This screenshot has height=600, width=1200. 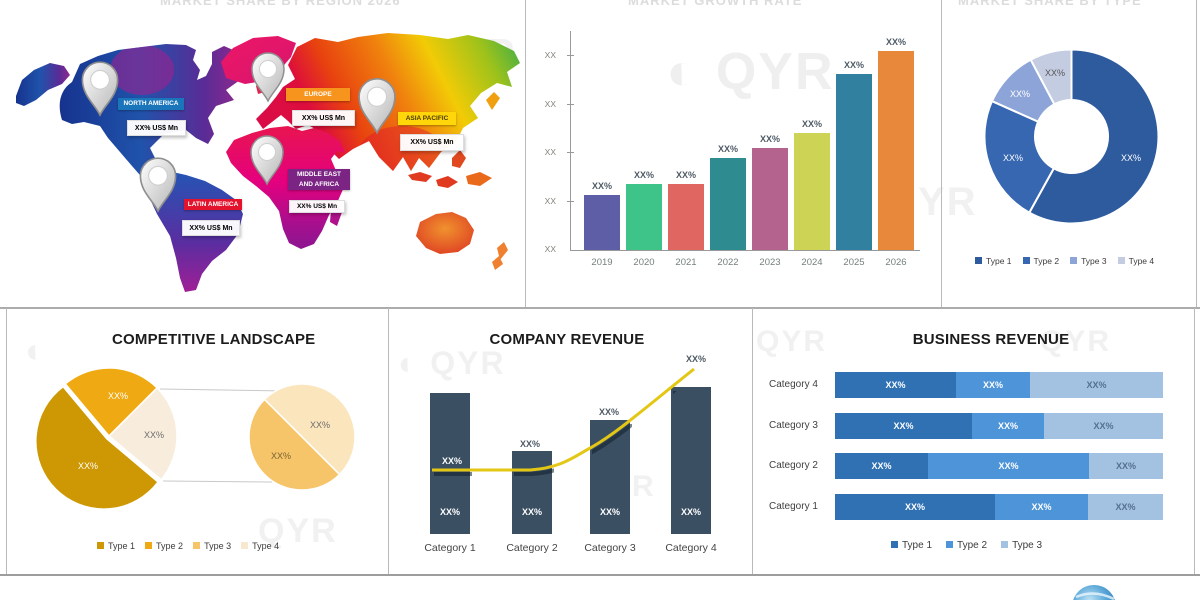 What do you see at coordinates (610, 548) in the screenshot?
I see `svg-text: Category 3` at bounding box center [610, 548].